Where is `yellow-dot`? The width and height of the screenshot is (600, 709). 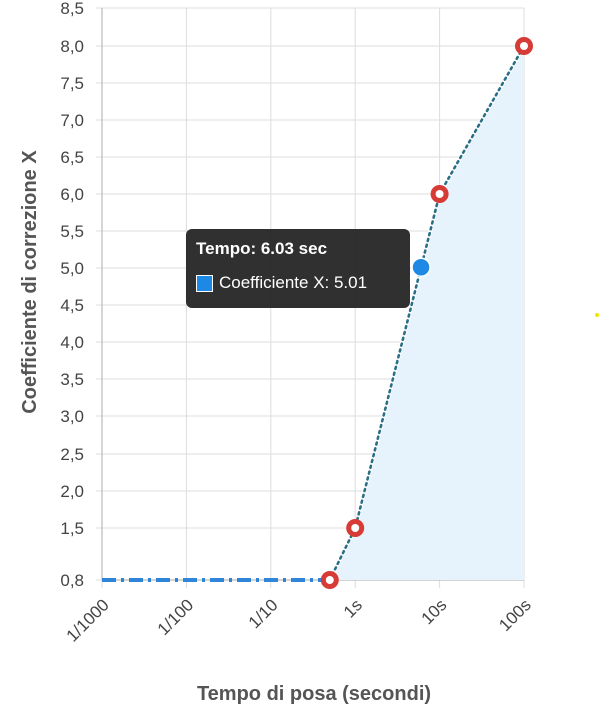
yellow-dot is located at coordinates (597, 315).